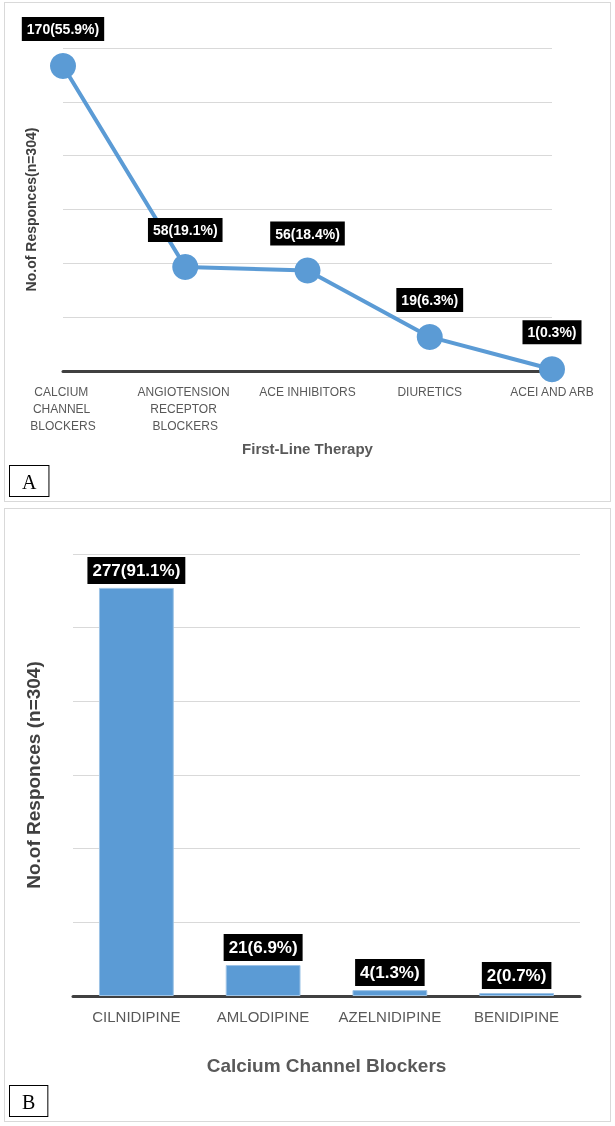 This screenshot has width=615, height=1126. What do you see at coordinates (430, 299) in the screenshot?
I see `data-label: 19(6.3%)` at bounding box center [430, 299].